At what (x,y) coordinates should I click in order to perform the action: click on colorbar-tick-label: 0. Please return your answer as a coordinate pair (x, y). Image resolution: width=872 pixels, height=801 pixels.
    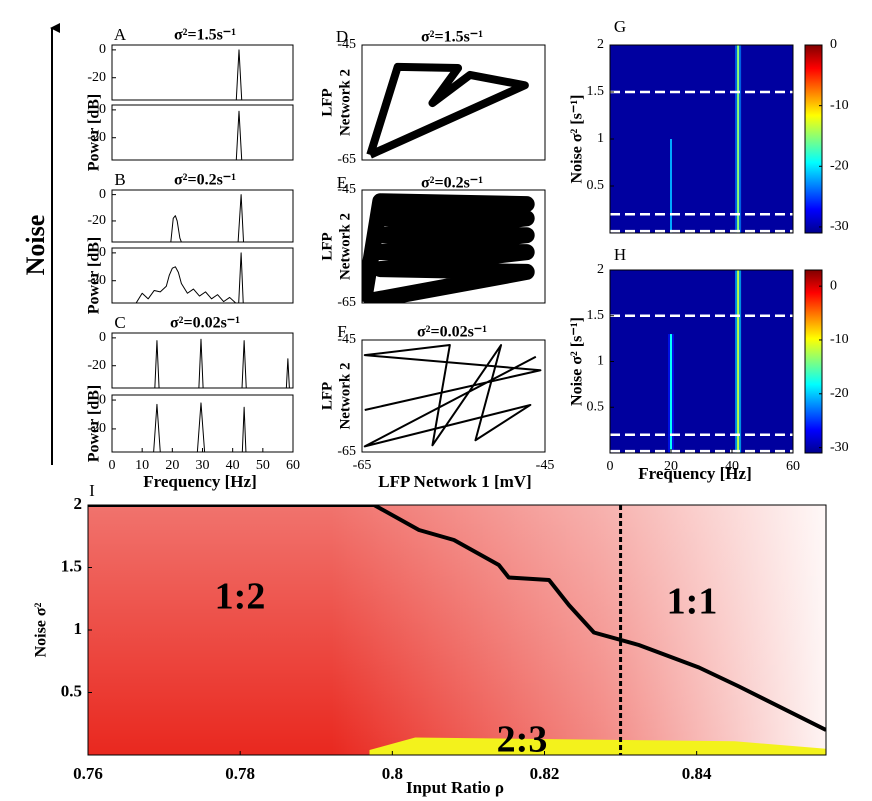
    Looking at the image, I should click on (833, 44).